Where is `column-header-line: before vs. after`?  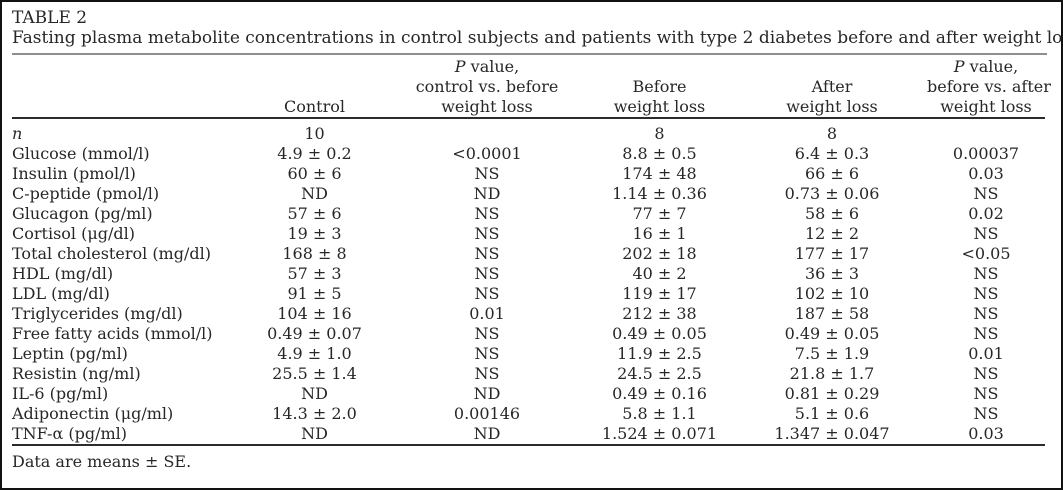
column-header-line: before vs. after is located at coordinates (989, 86).